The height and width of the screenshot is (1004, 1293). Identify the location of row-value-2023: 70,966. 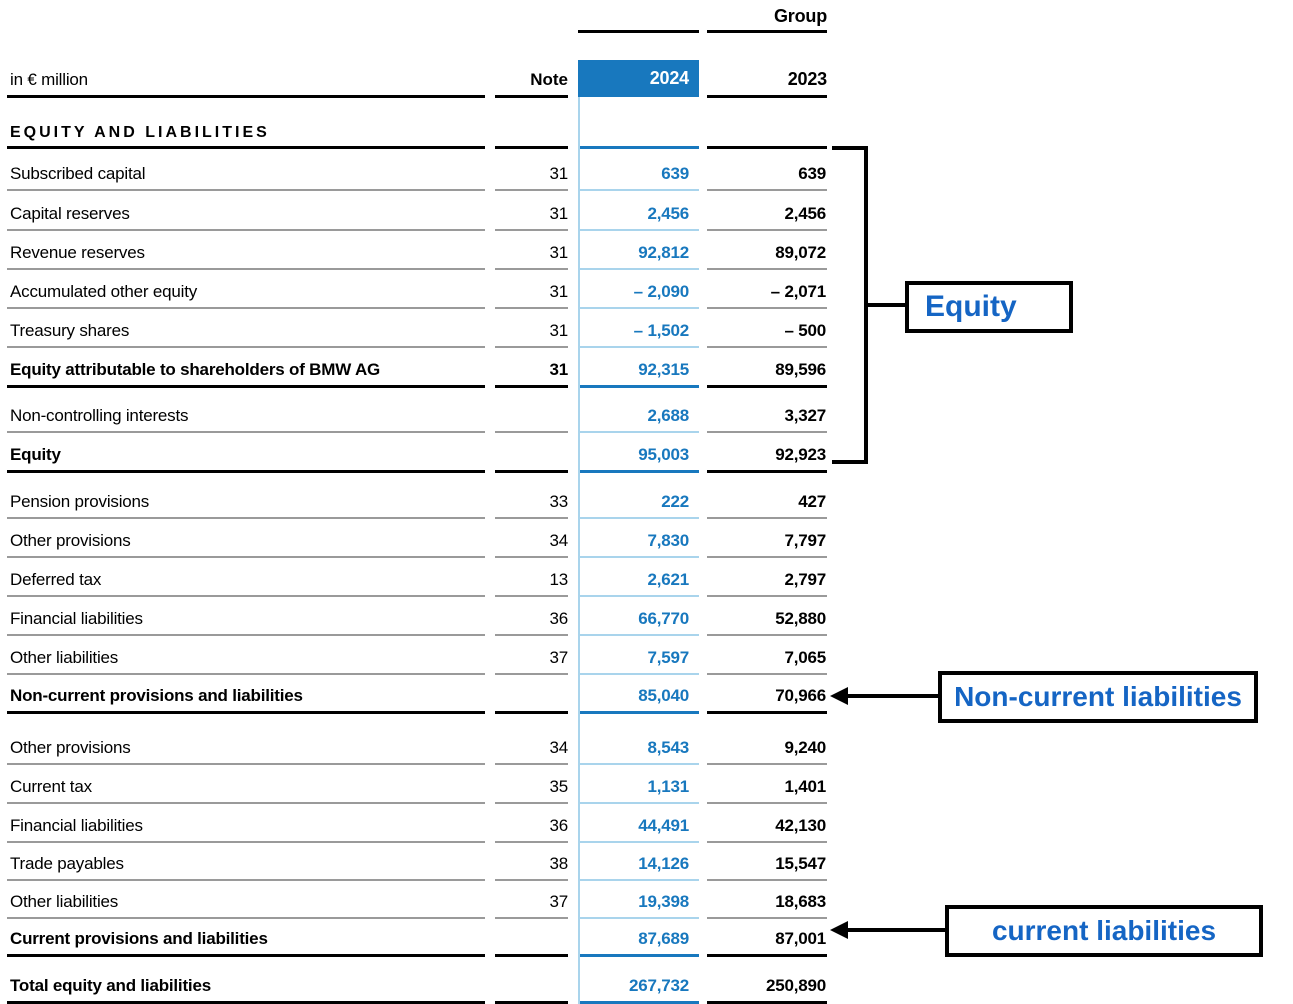
(767, 700).